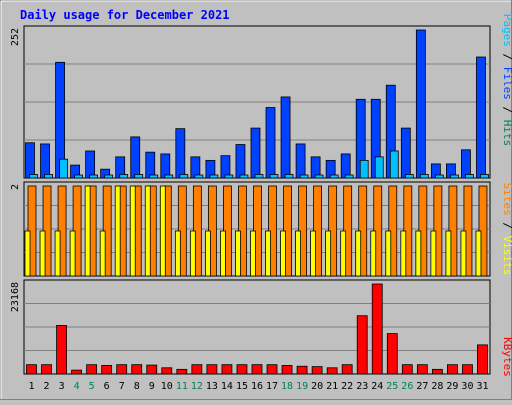 The image size is (512, 405). What do you see at coordinates (506, 229) in the screenshot?
I see `visits-sites-side-legend: Sites / Visits` at bounding box center [506, 229].